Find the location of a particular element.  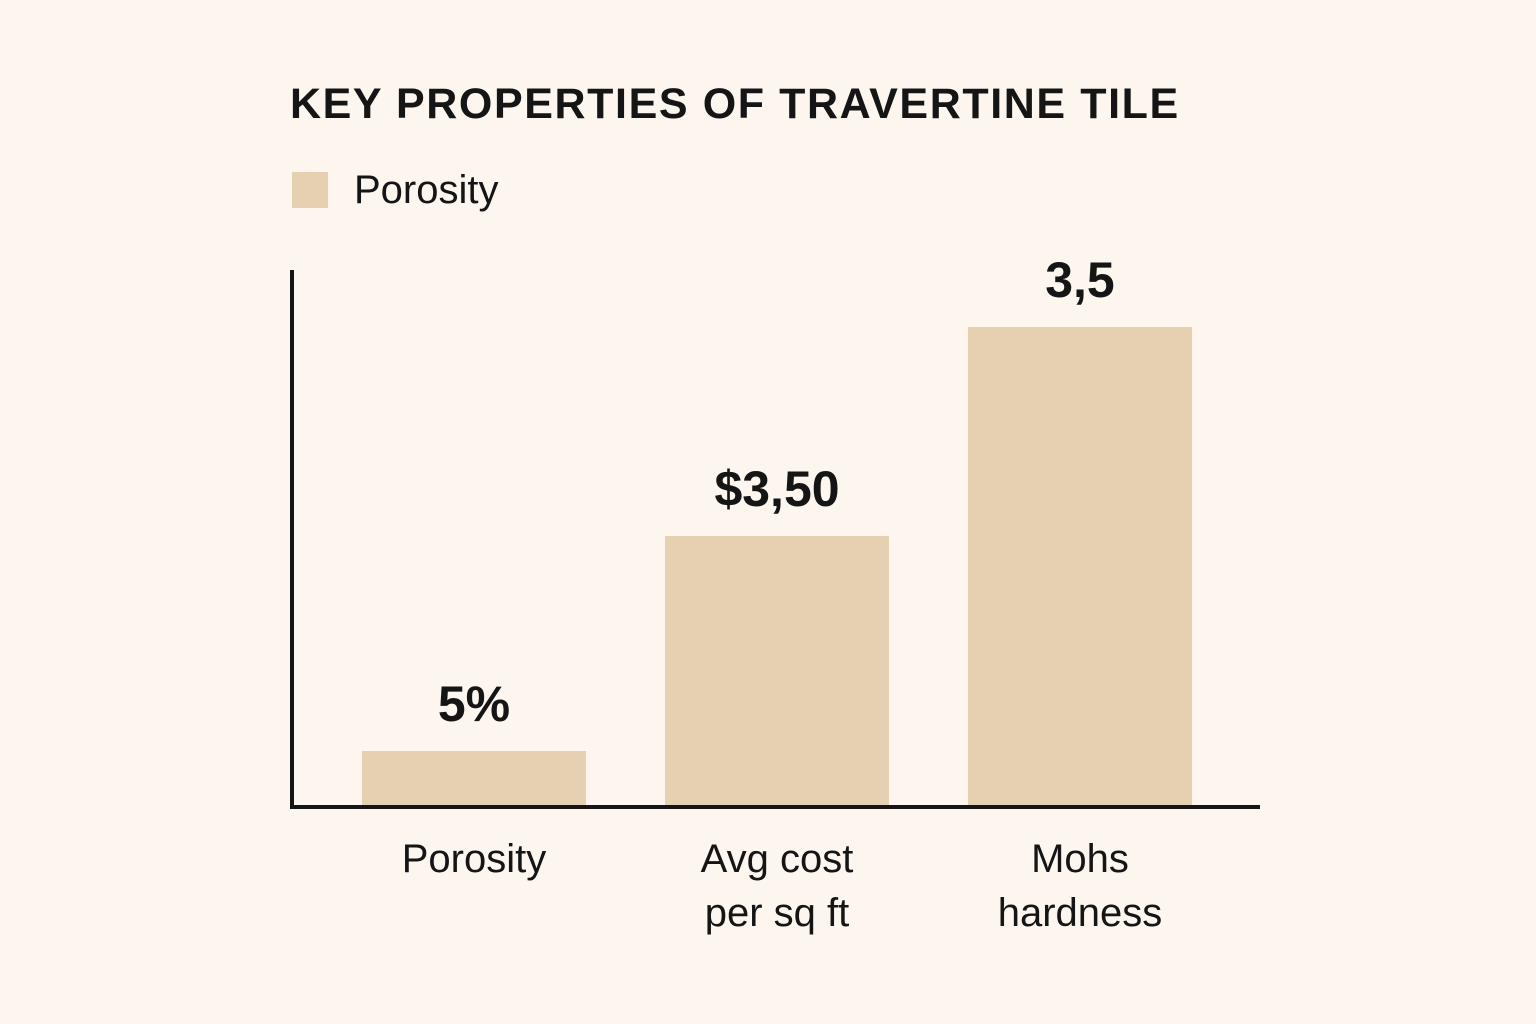

x-tick-label: Avg cost per sq ft is located at coordinates (777, 886).